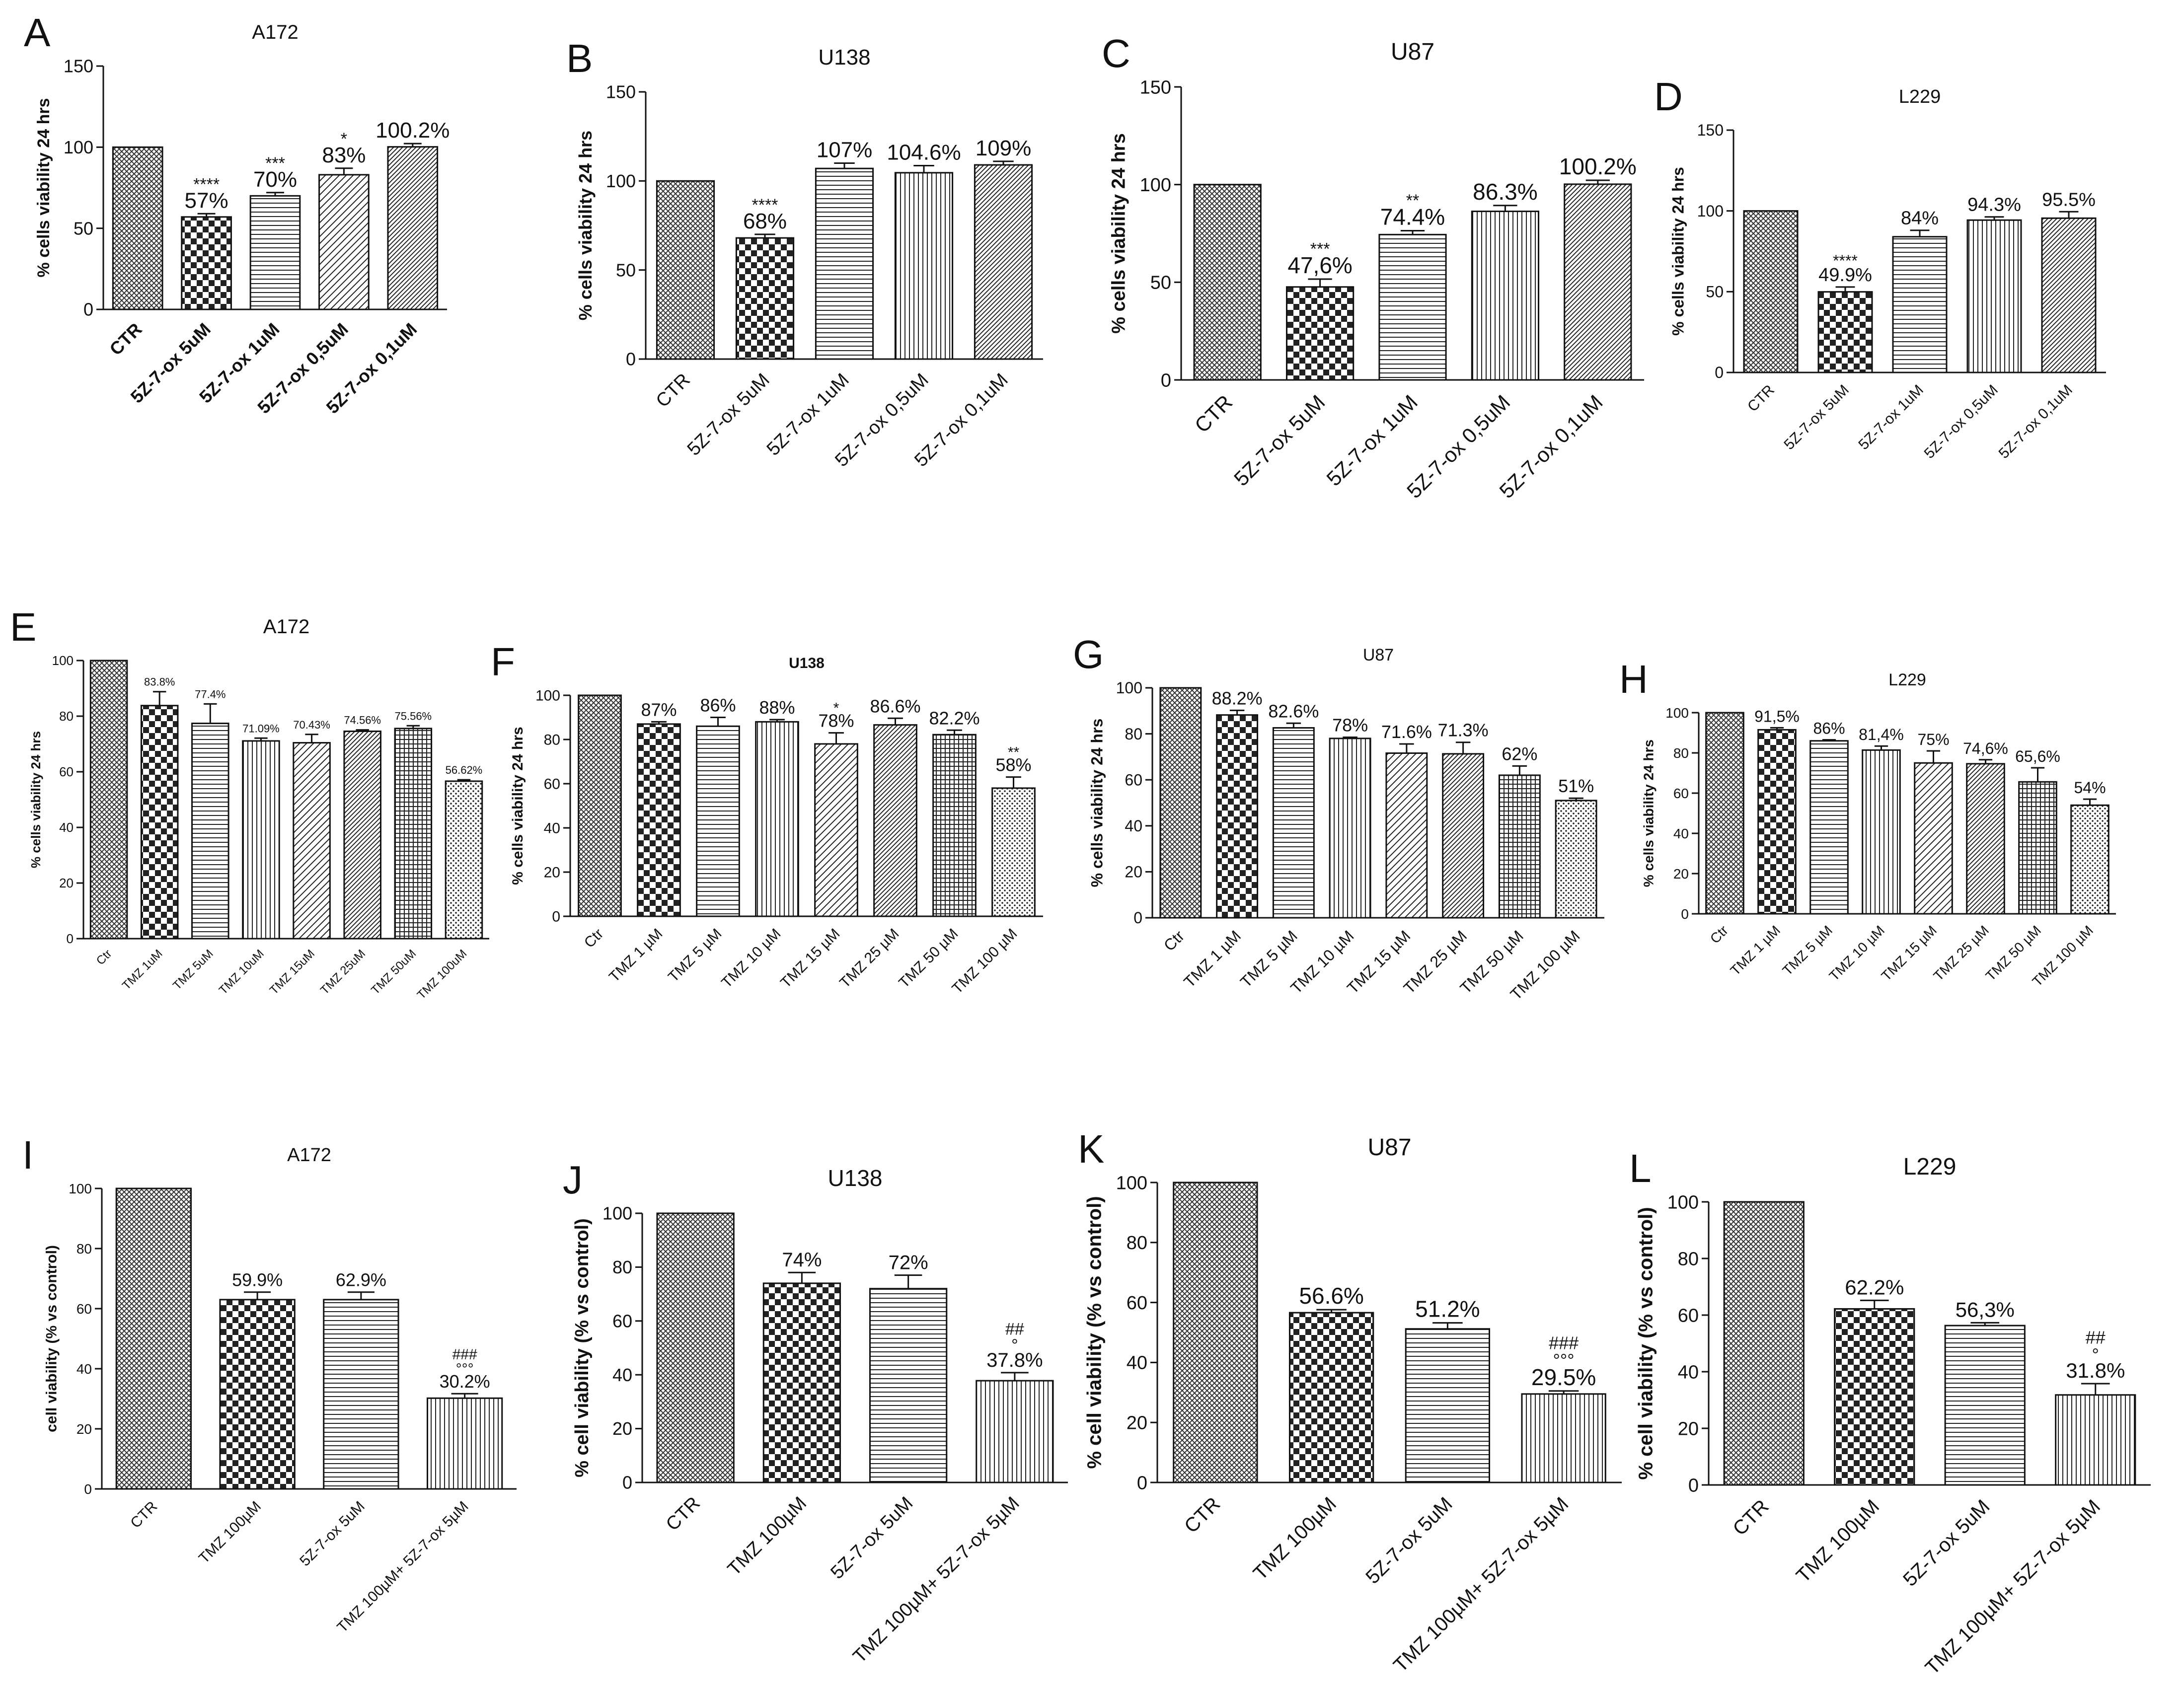  Describe the element at coordinates (1319, 265) in the screenshot. I see `data-label: 47,6%` at that location.